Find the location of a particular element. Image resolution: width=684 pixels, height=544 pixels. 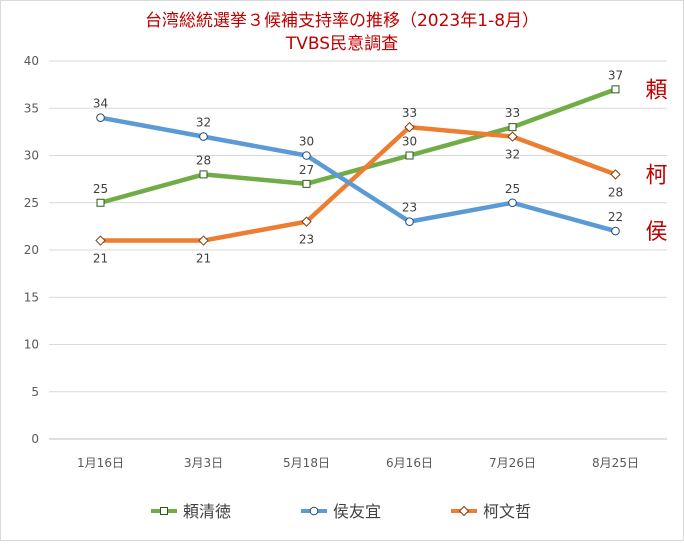

legend-label: 侯友宜 is located at coordinates (357, 511).